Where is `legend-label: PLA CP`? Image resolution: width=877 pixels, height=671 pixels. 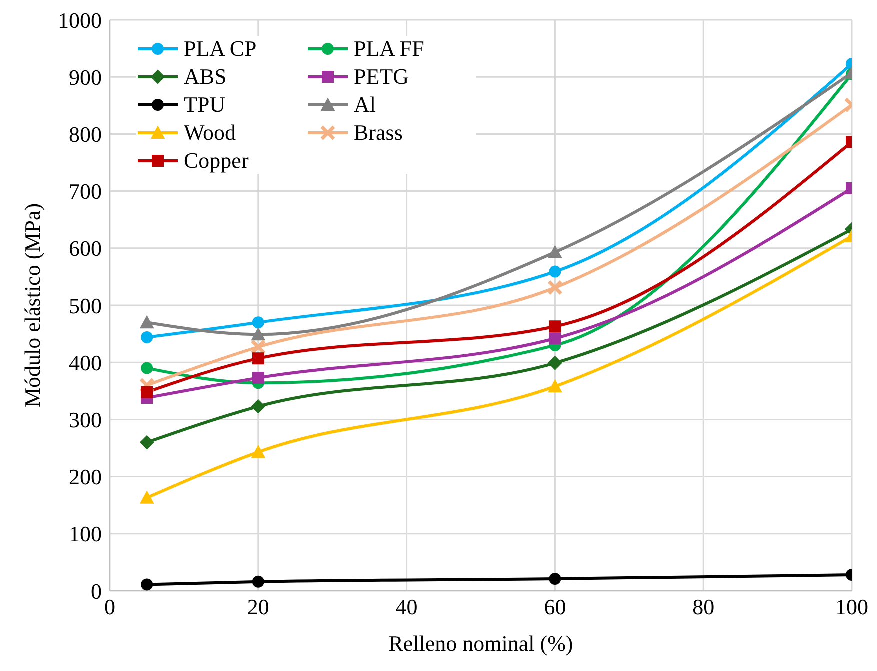
legend-label: PLA CP is located at coordinates (220, 49).